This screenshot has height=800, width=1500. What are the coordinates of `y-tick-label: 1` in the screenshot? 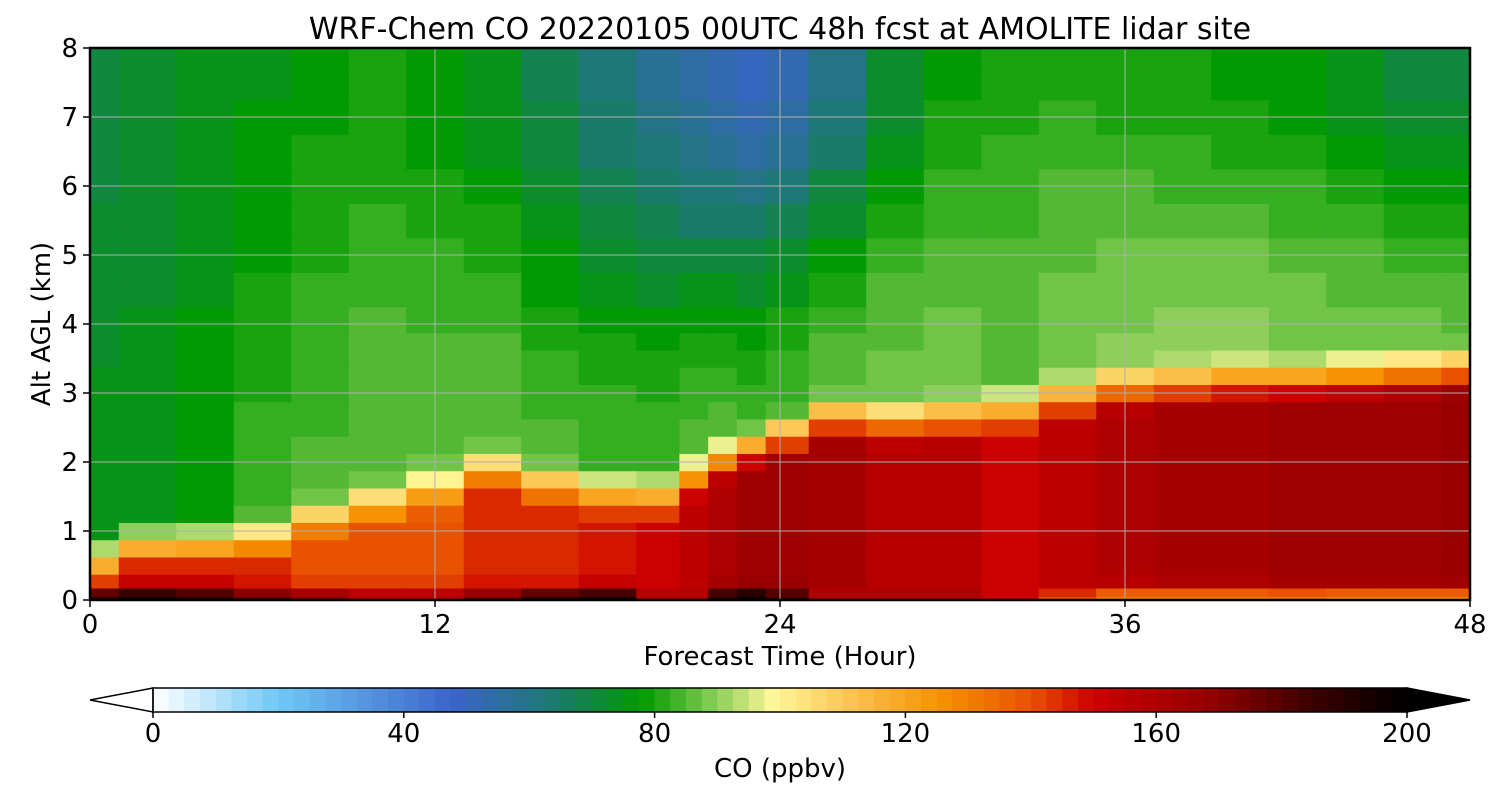 It's located at (69, 532).